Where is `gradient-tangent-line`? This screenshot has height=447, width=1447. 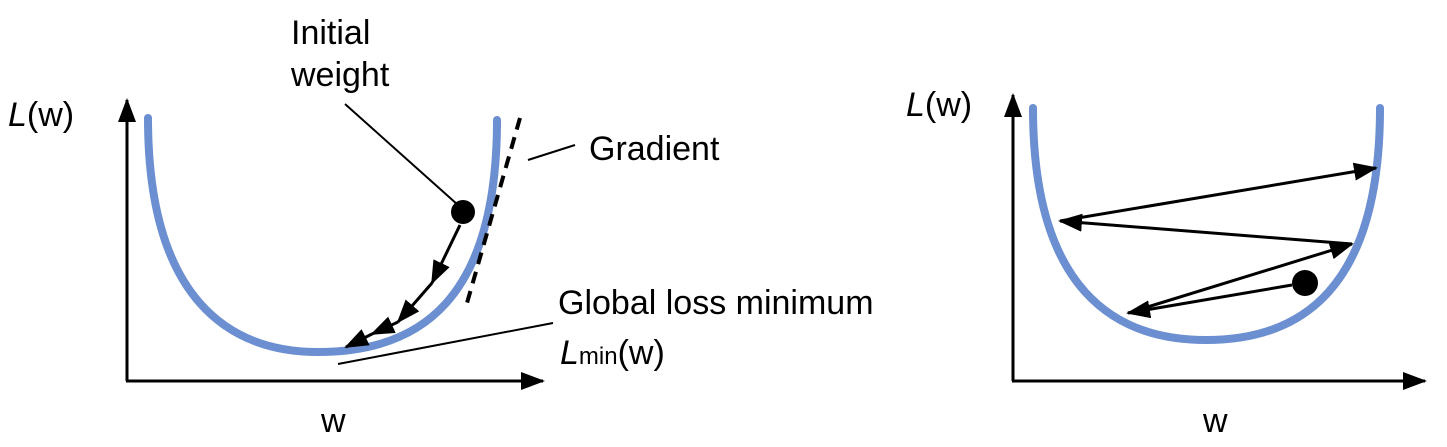 gradient-tangent-line is located at coordinates (492, 214).